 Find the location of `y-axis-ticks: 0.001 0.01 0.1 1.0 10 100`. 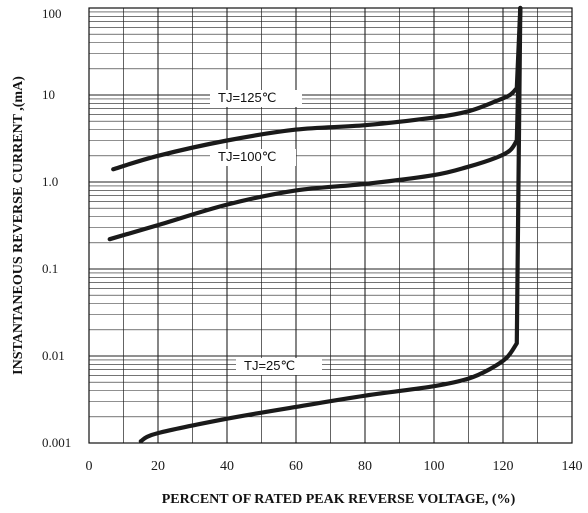

y-axis-ticks: 0.001 0.01 0.1 1.0 10 100 is located at coordinates (56, 228).